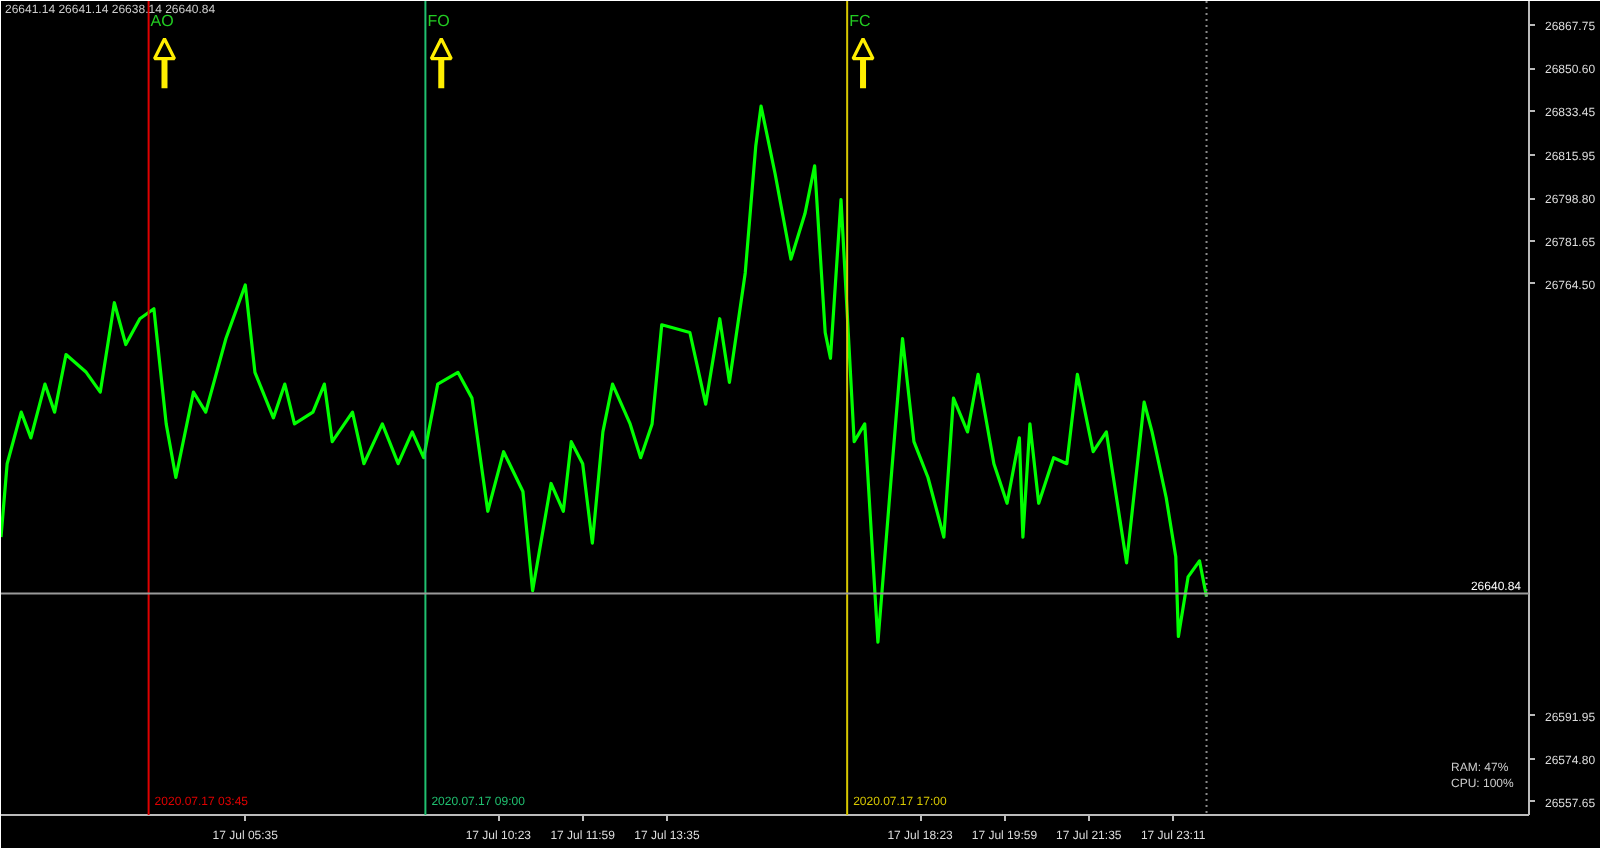 The width and height of the screenshot is (1600, 848). I want to click on ref-line-label: FC, so click(860, 20).